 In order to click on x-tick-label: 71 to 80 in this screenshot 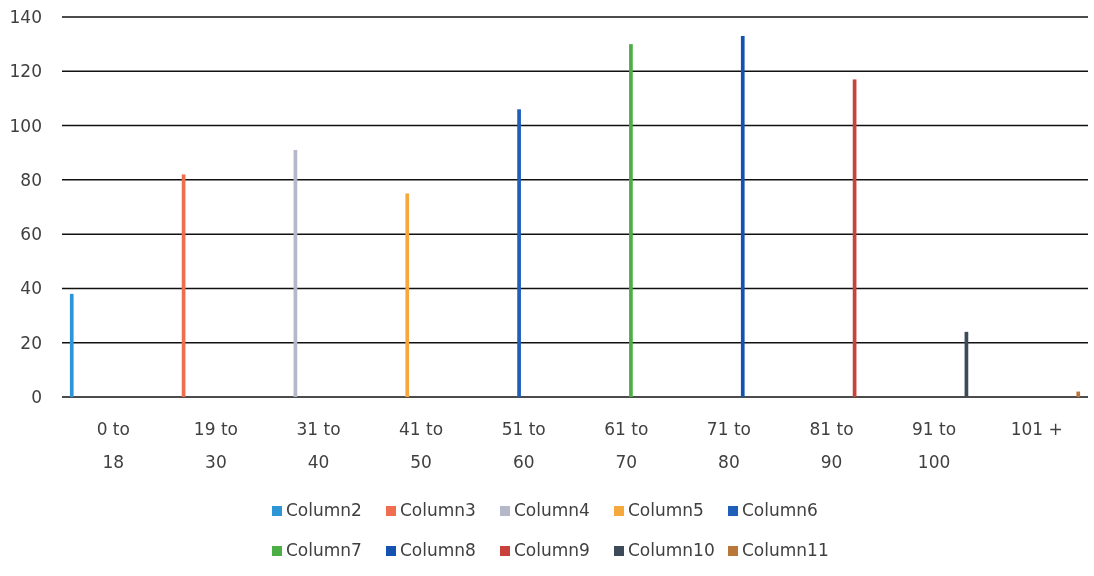, I will do `click(728, 445)`.